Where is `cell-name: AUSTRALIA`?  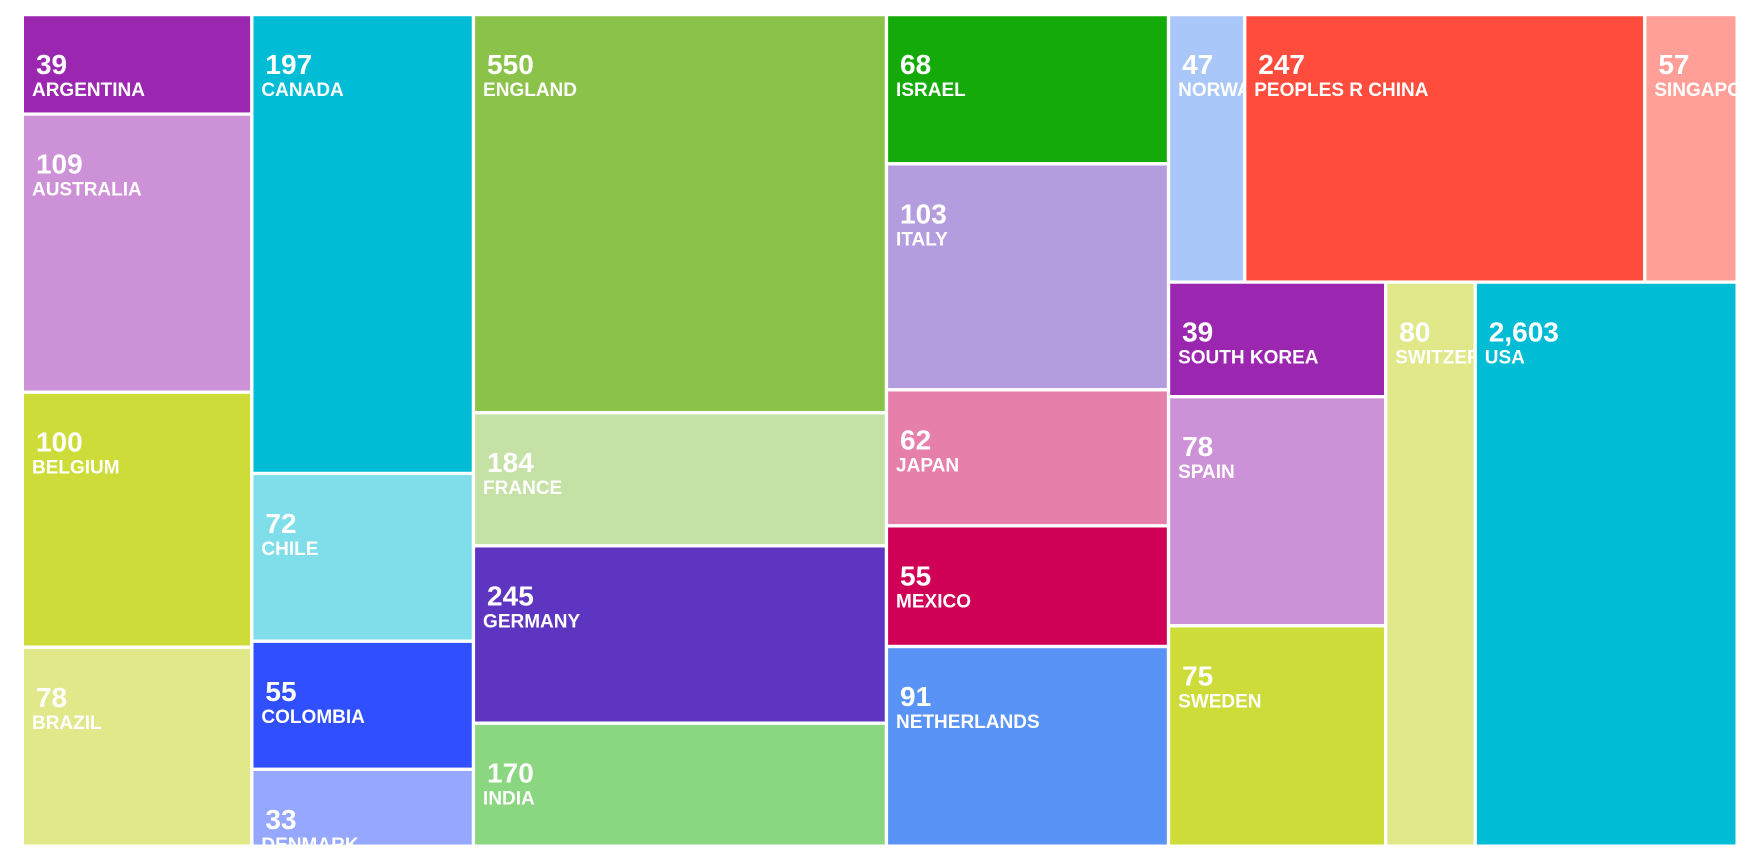 cell-name: AUSTRALIA is located at coordinates (87, 190).